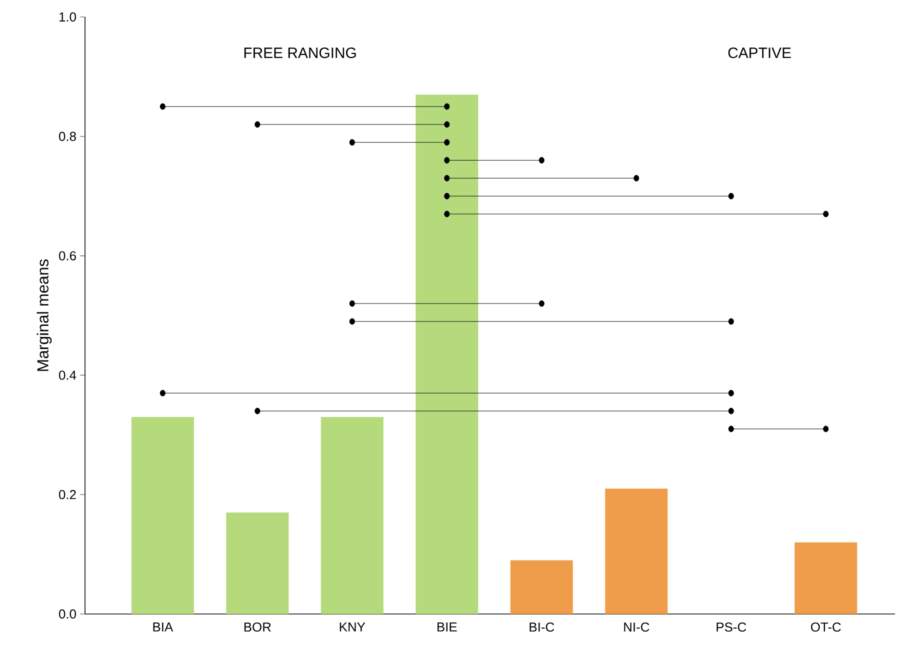  I want to click on y-tick-label: 0.6, so click(67, 255).